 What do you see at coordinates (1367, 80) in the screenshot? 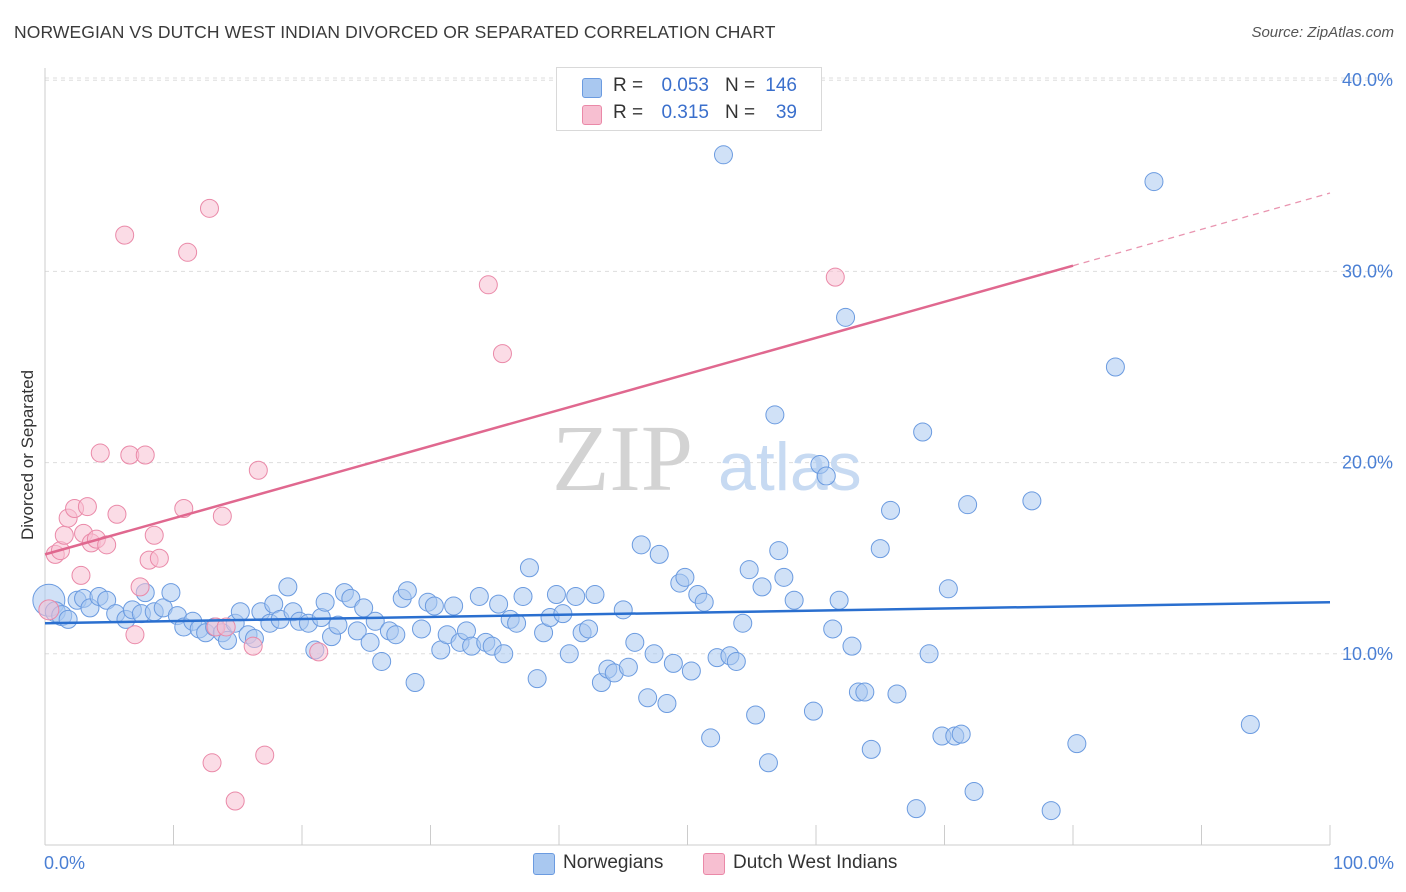
I see `y-tick-label: 40.0%` at bounding box center [1367, 80].